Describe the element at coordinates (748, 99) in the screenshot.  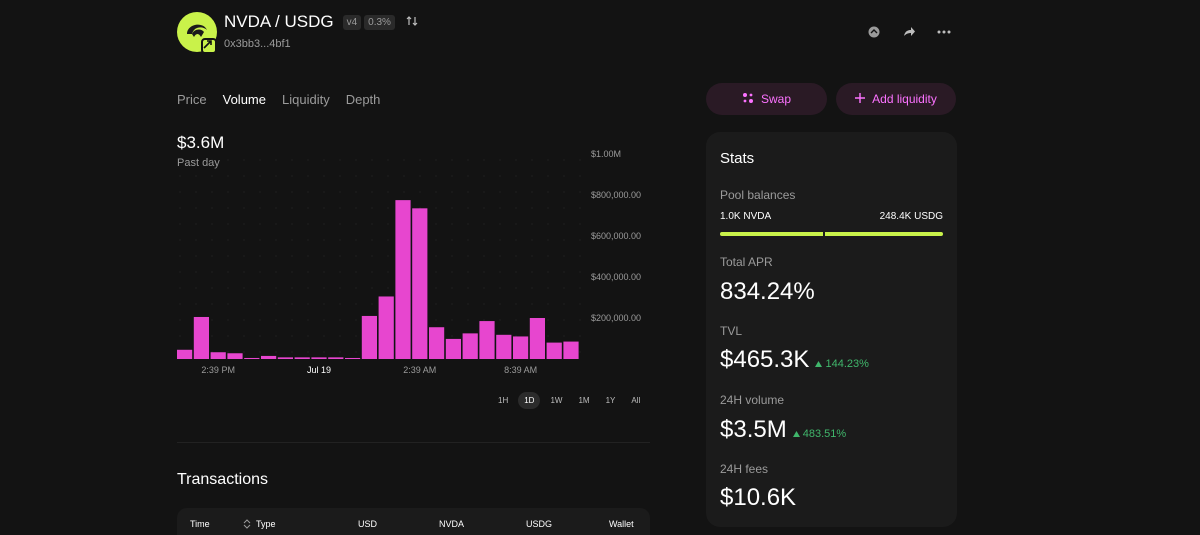
I see `swap-sparkle-icon` at that location.